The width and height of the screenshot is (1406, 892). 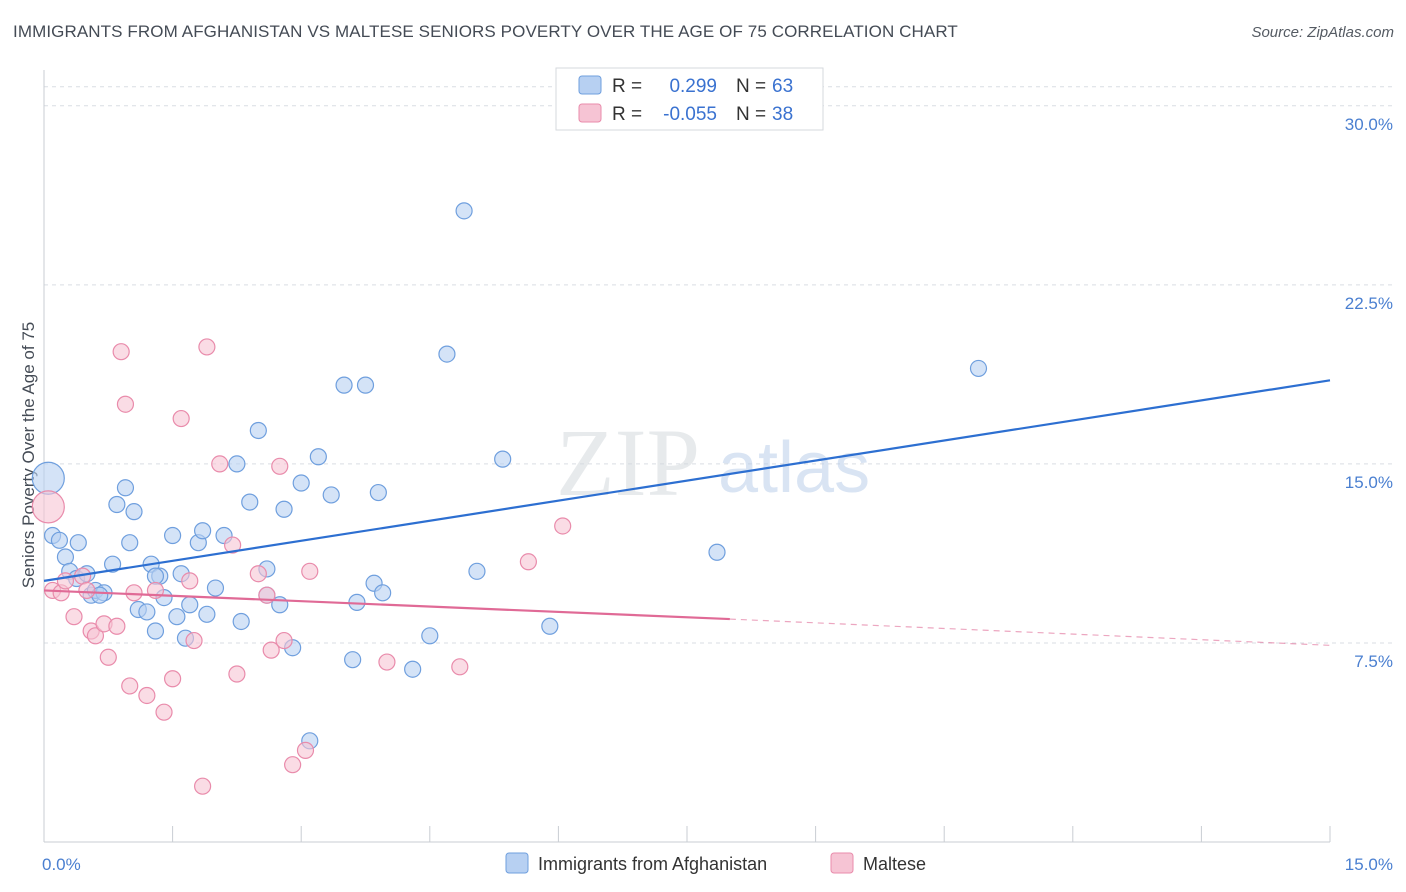 I want to click on y-tick-label: 30.0%, so click(x=1369, y=124).